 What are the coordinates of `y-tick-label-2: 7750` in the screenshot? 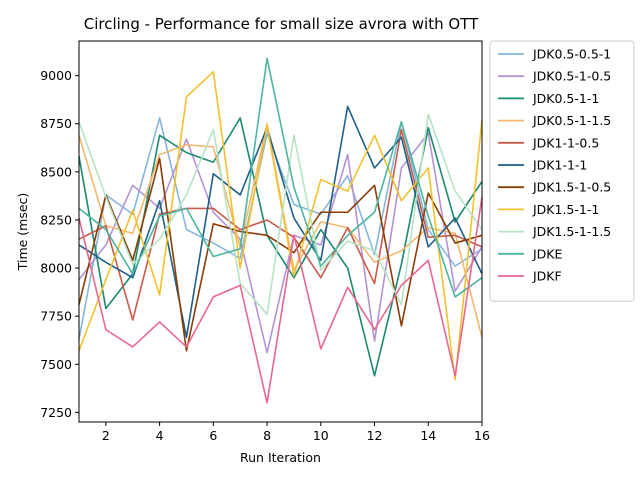 It's located at (56, 316).